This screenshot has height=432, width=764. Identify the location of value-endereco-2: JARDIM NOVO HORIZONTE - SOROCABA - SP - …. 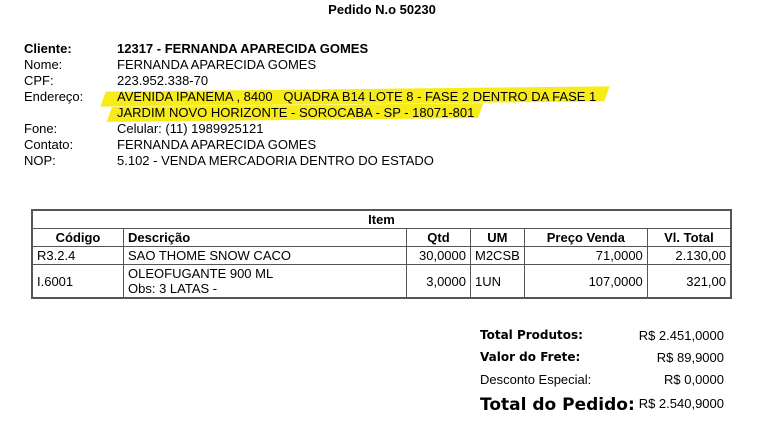
(296, 112).